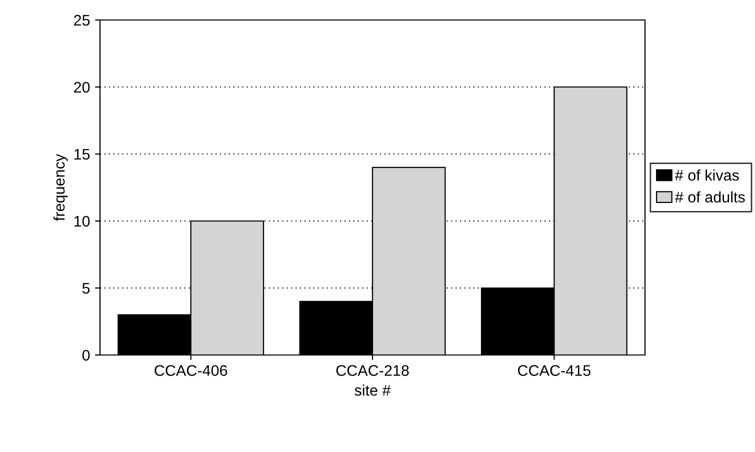 The width and height of the screenshot is (755, 452). I want to click on legend-label: # of kivas, so click(706, 175).